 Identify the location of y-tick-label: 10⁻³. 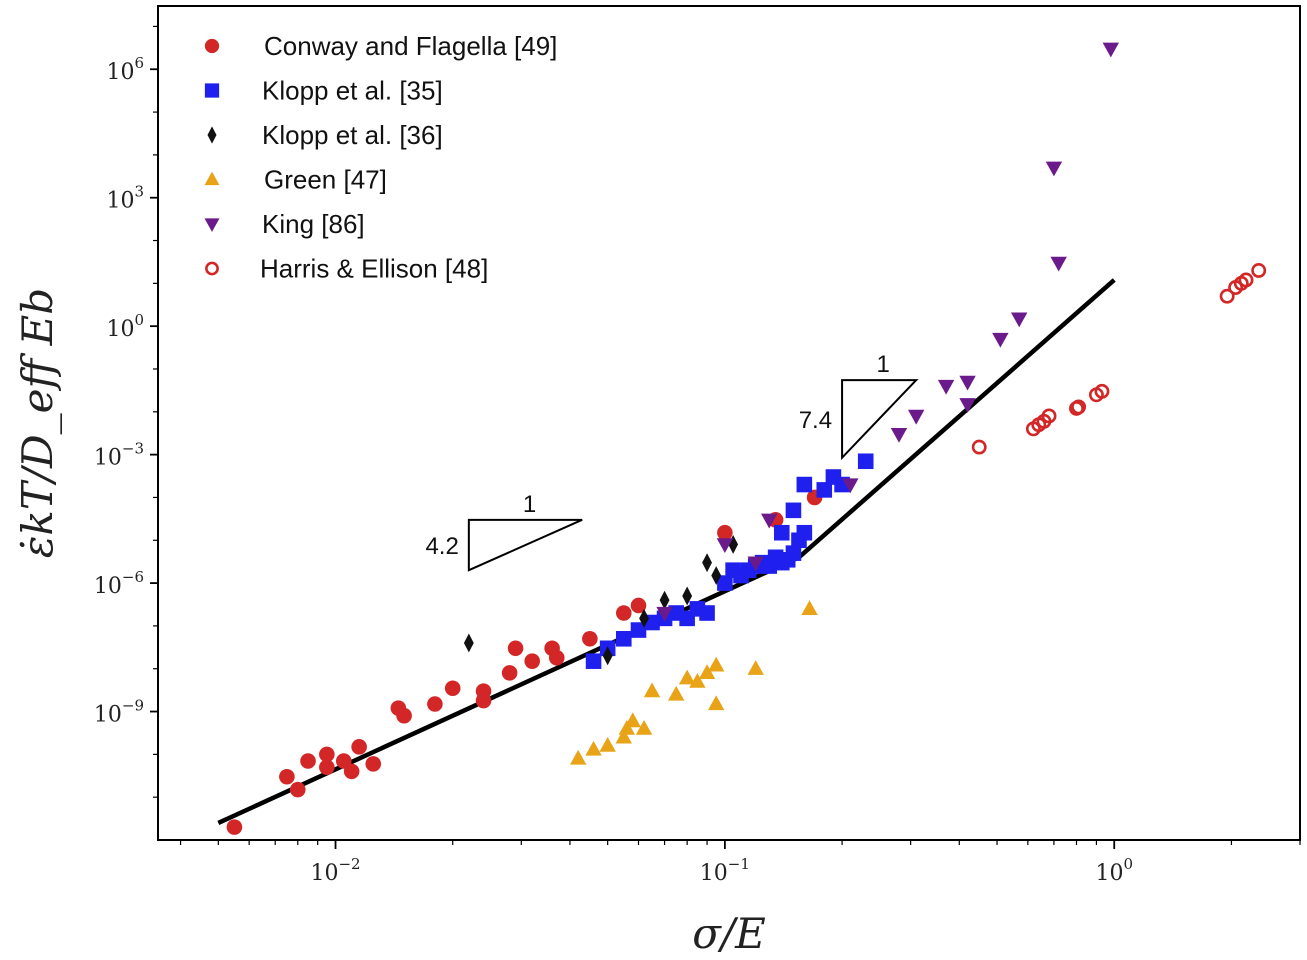
(119, 455).